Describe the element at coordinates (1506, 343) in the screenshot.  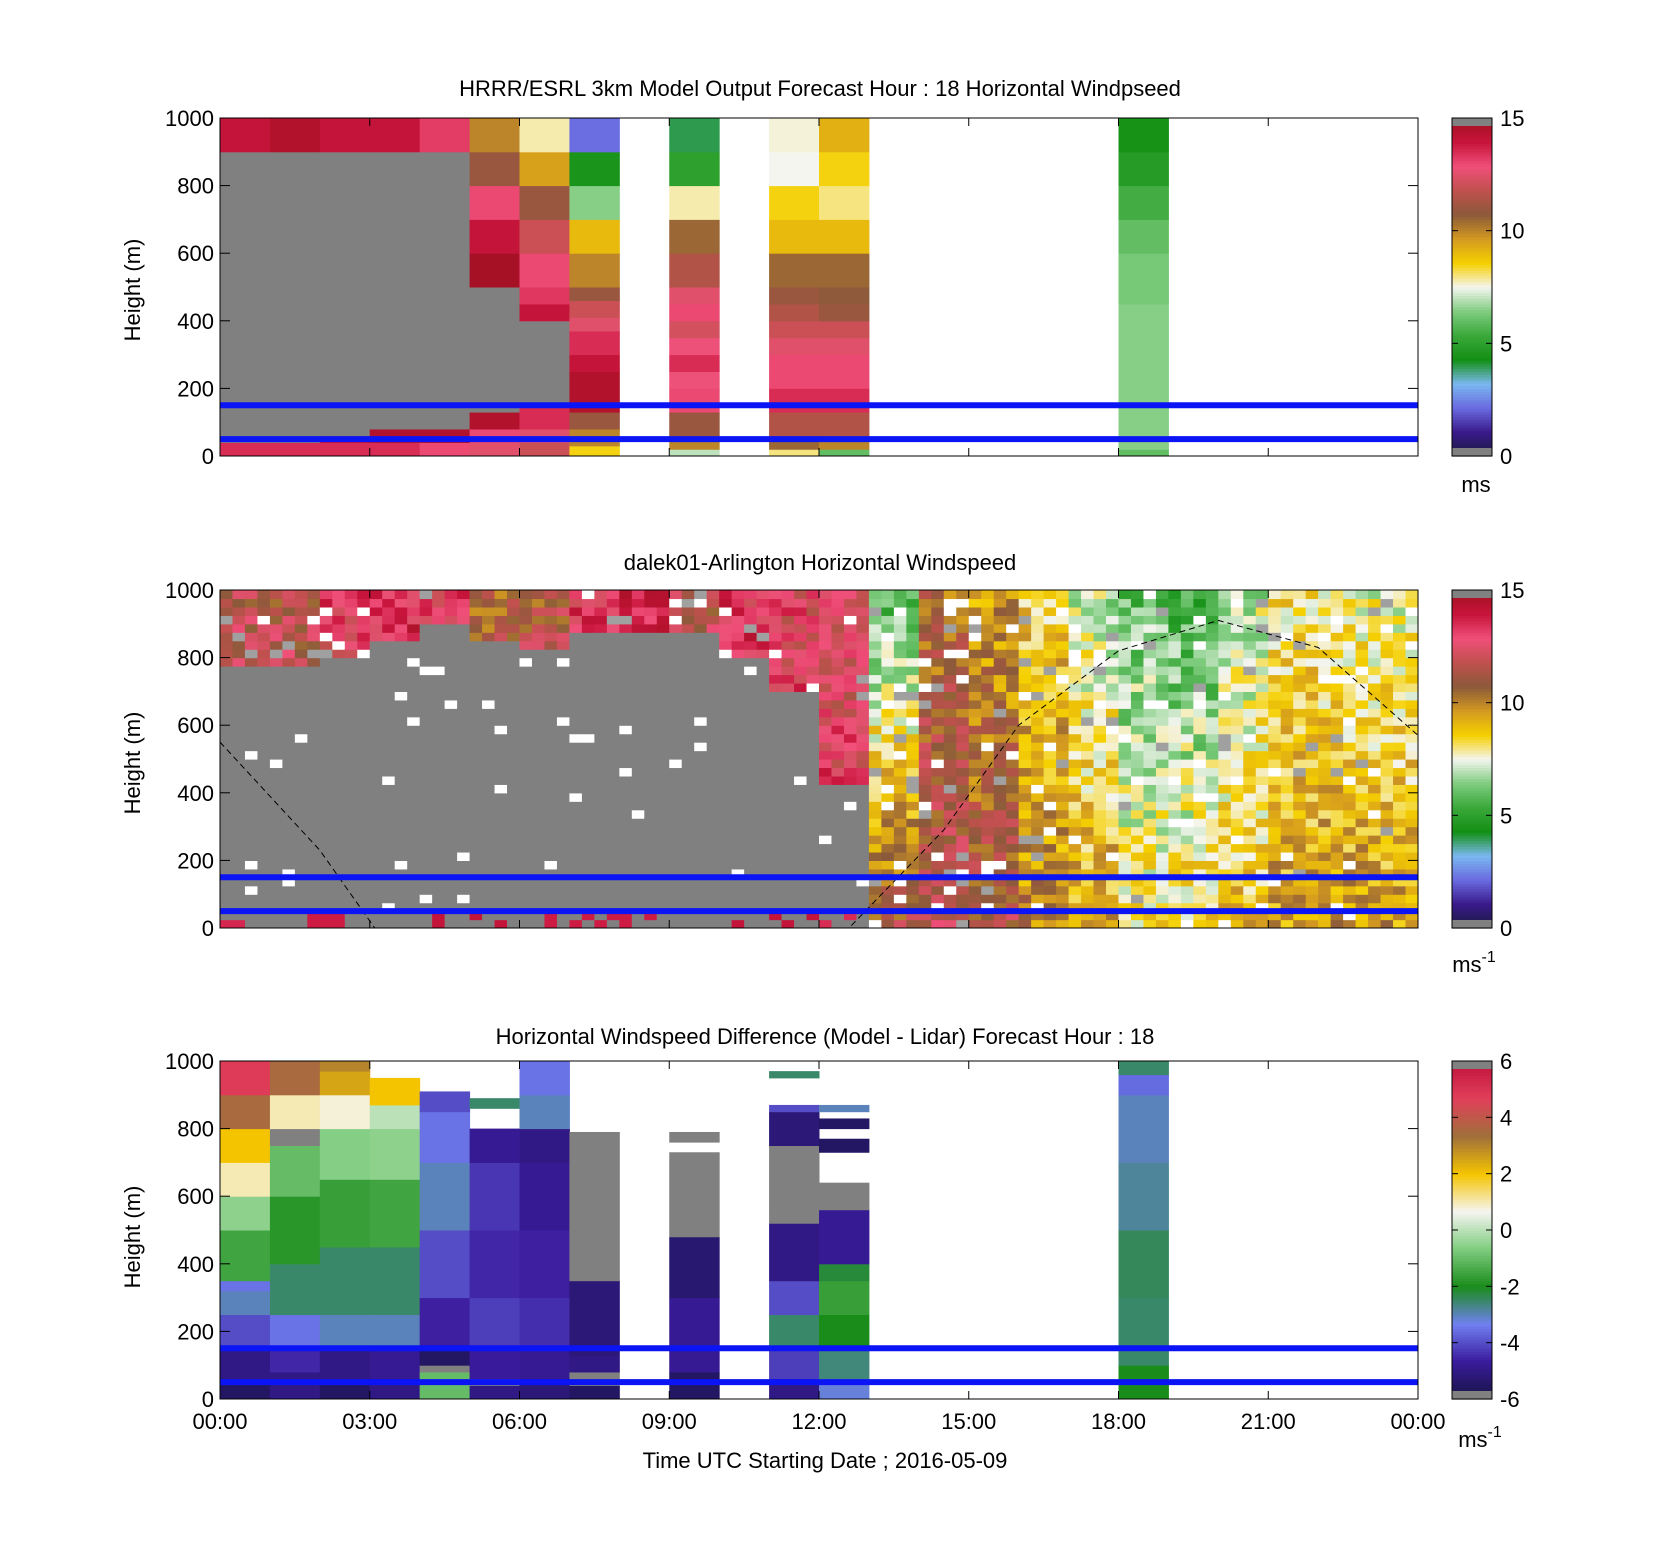
I see `colorbar-tick-label: 5` at that location.